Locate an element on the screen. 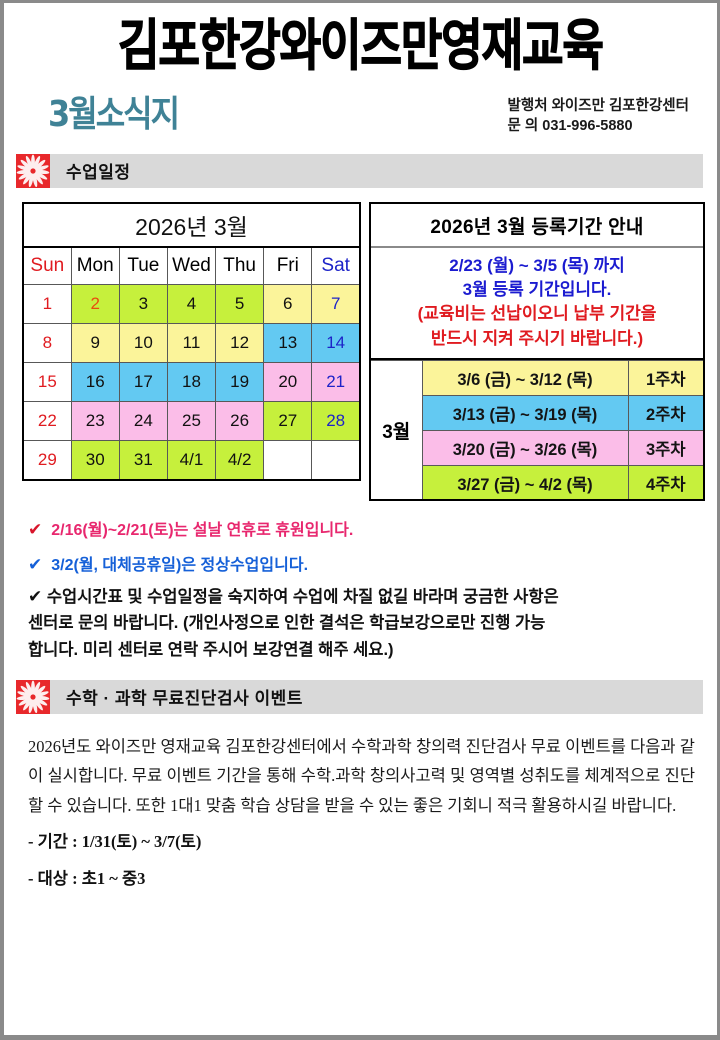 This screenshot has height=1040, width=720. weekly-schedule-row: 3/13 (금) ~ 3/19 (목) 2주차 is located at coordinates (537, 412).